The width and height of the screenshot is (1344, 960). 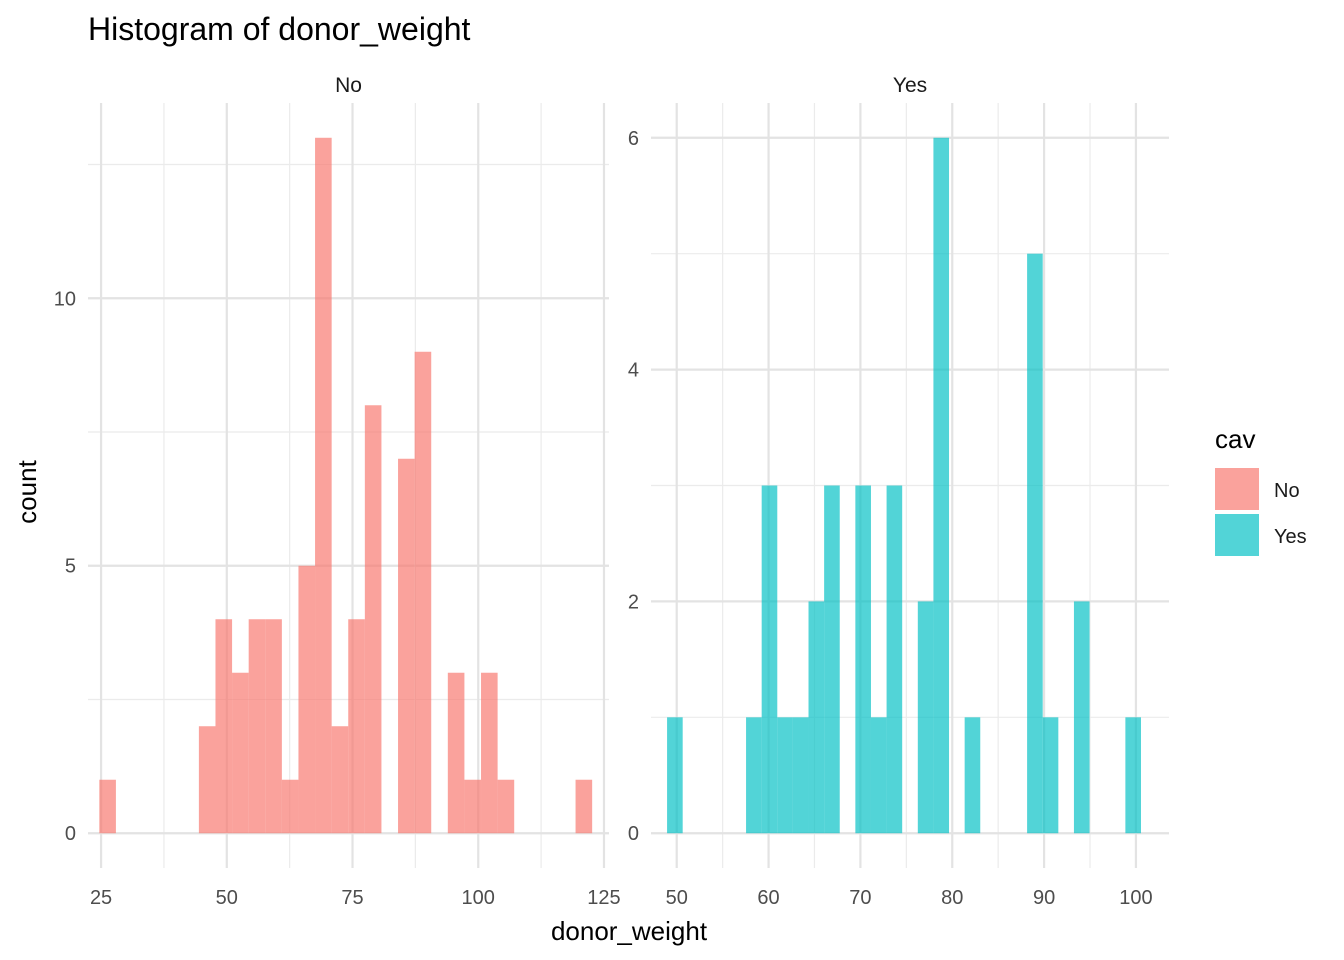 I want to click on legend-title: cav, so click(x=1235, y=439).